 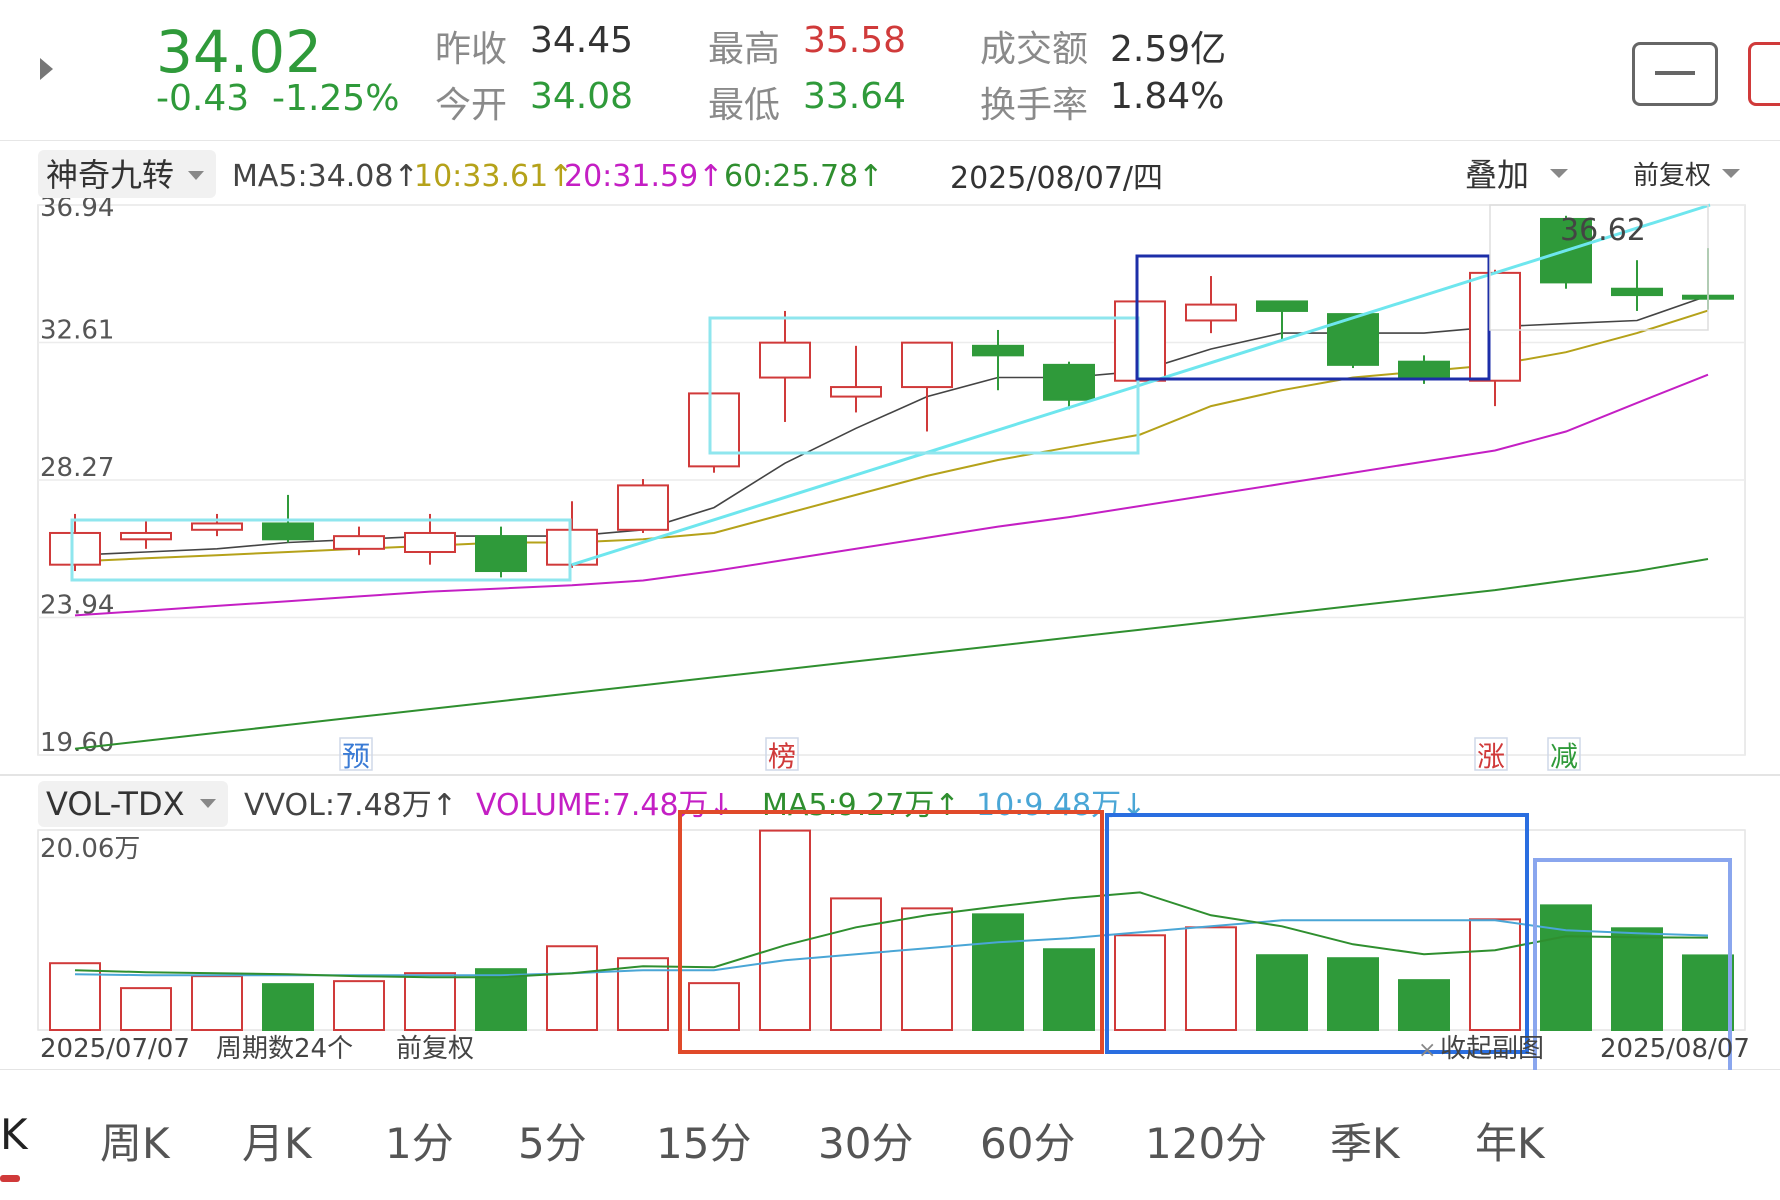 I want to click on event-marker-label: 榜, so click(x=782, y=756).